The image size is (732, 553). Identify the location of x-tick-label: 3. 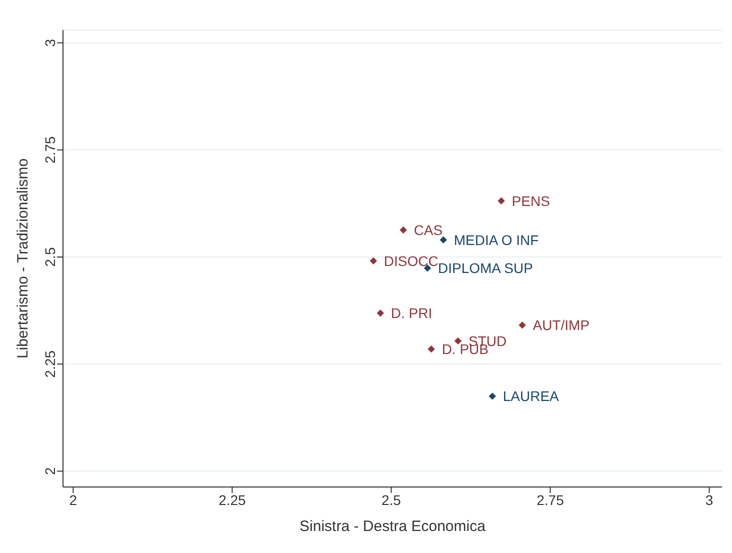
(709, 500).